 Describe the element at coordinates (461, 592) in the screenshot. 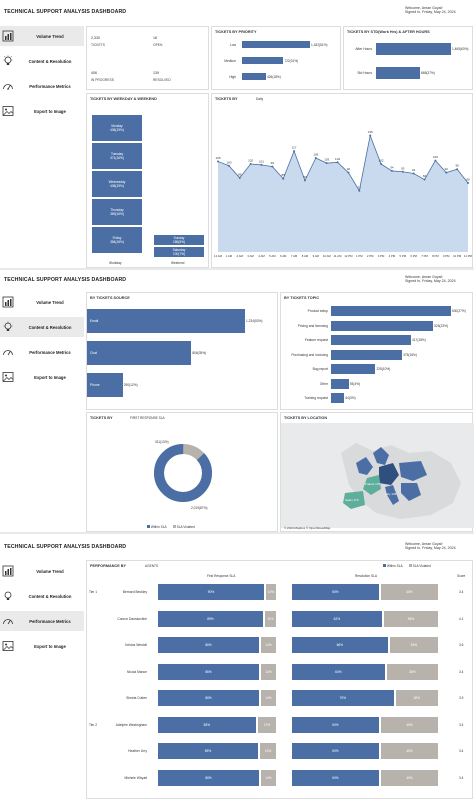

I see `agent-score: 3.4` at that location.